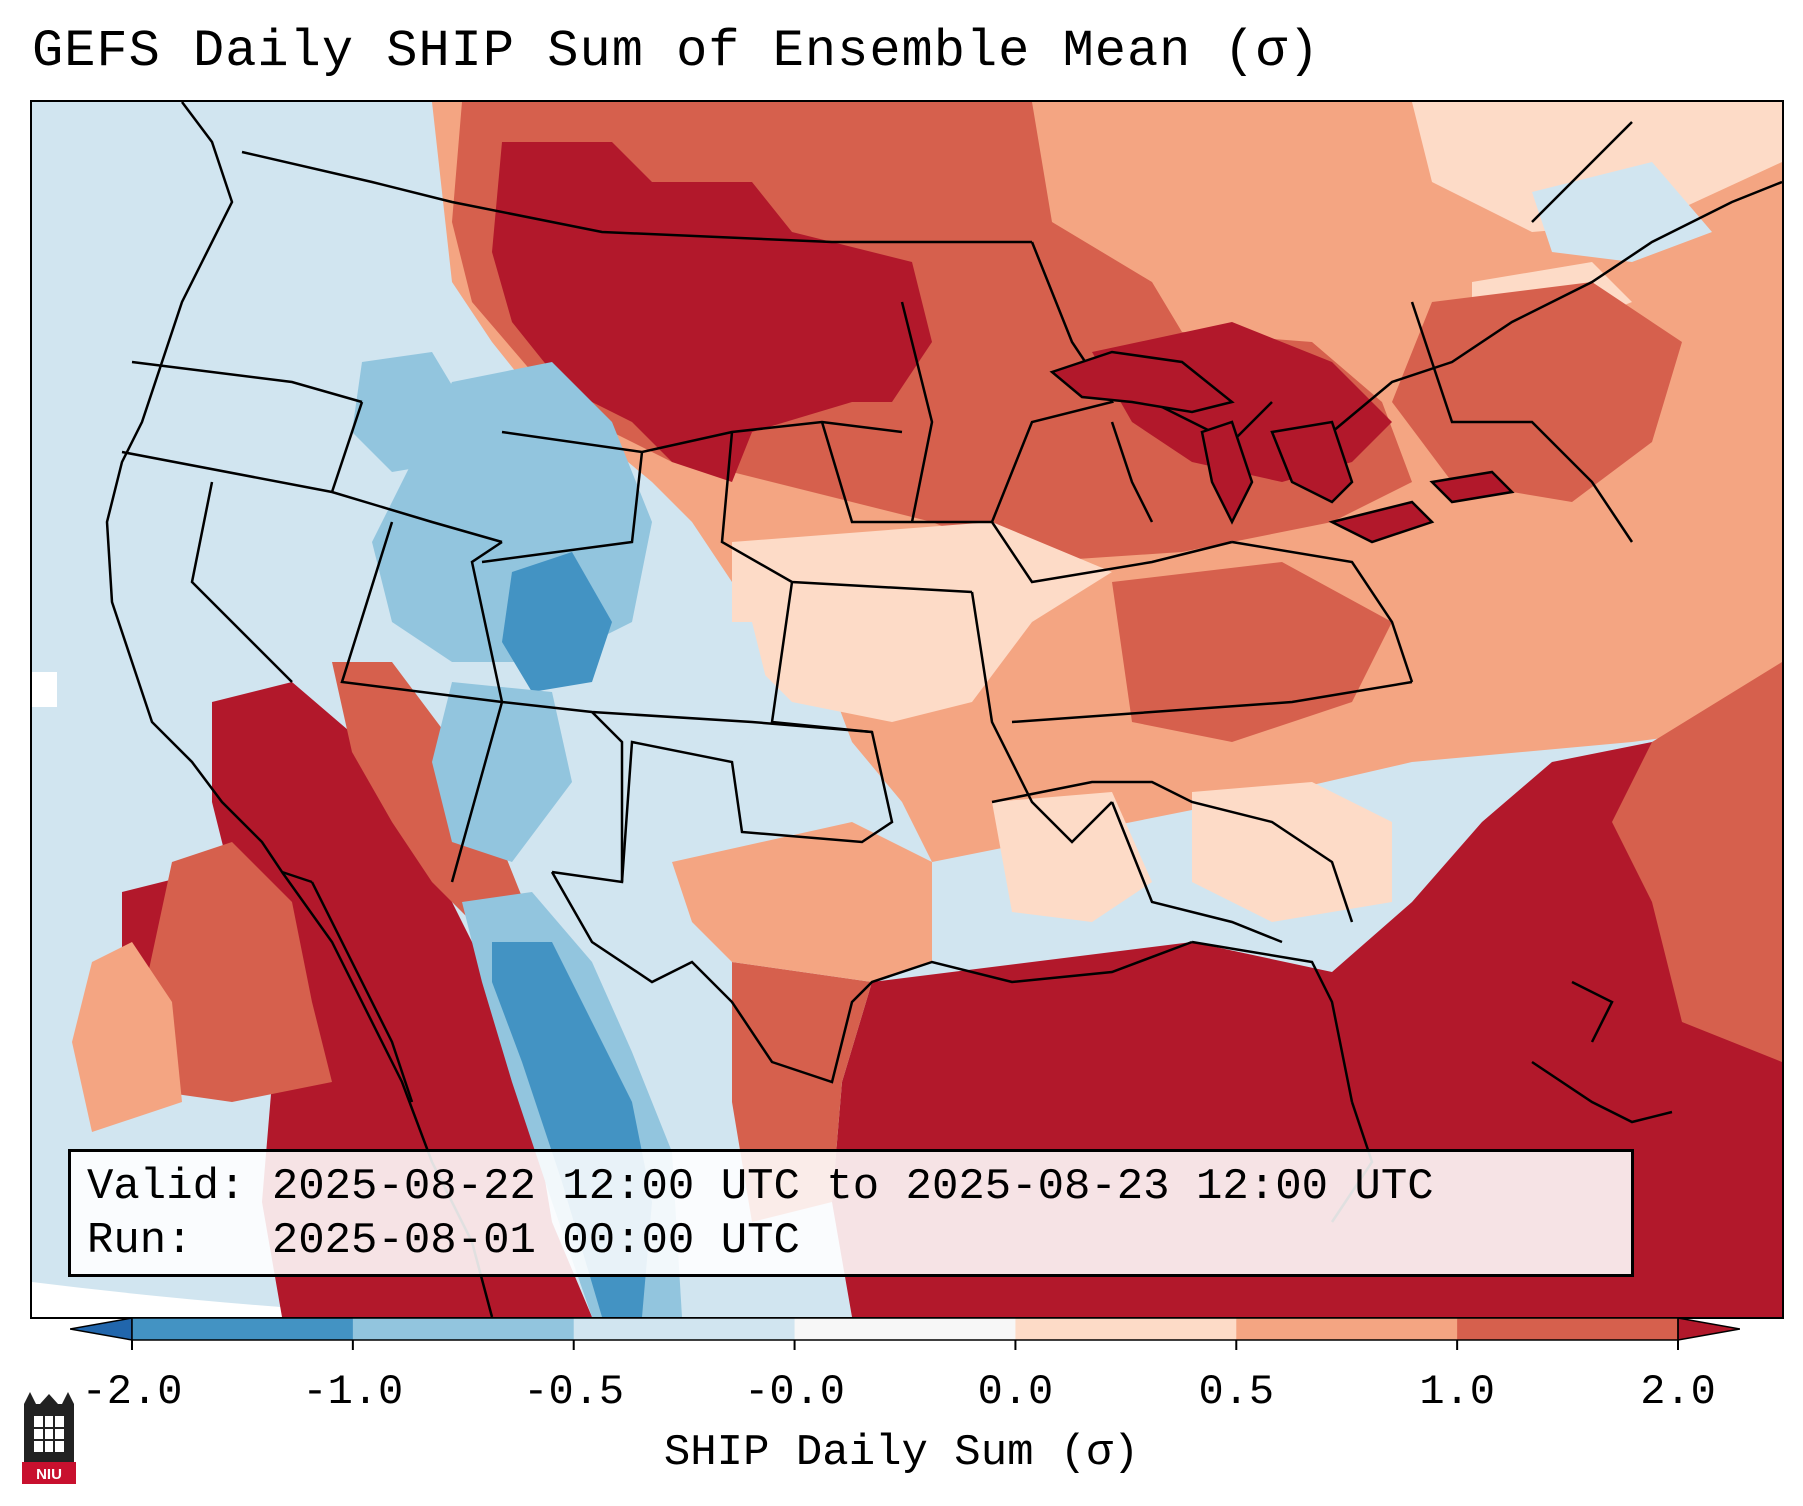 Image resolution: width=1803 pixels, height=1506 pixels. I want to click on colorbar-tick-label: 2.0, so click(1678, 1392).